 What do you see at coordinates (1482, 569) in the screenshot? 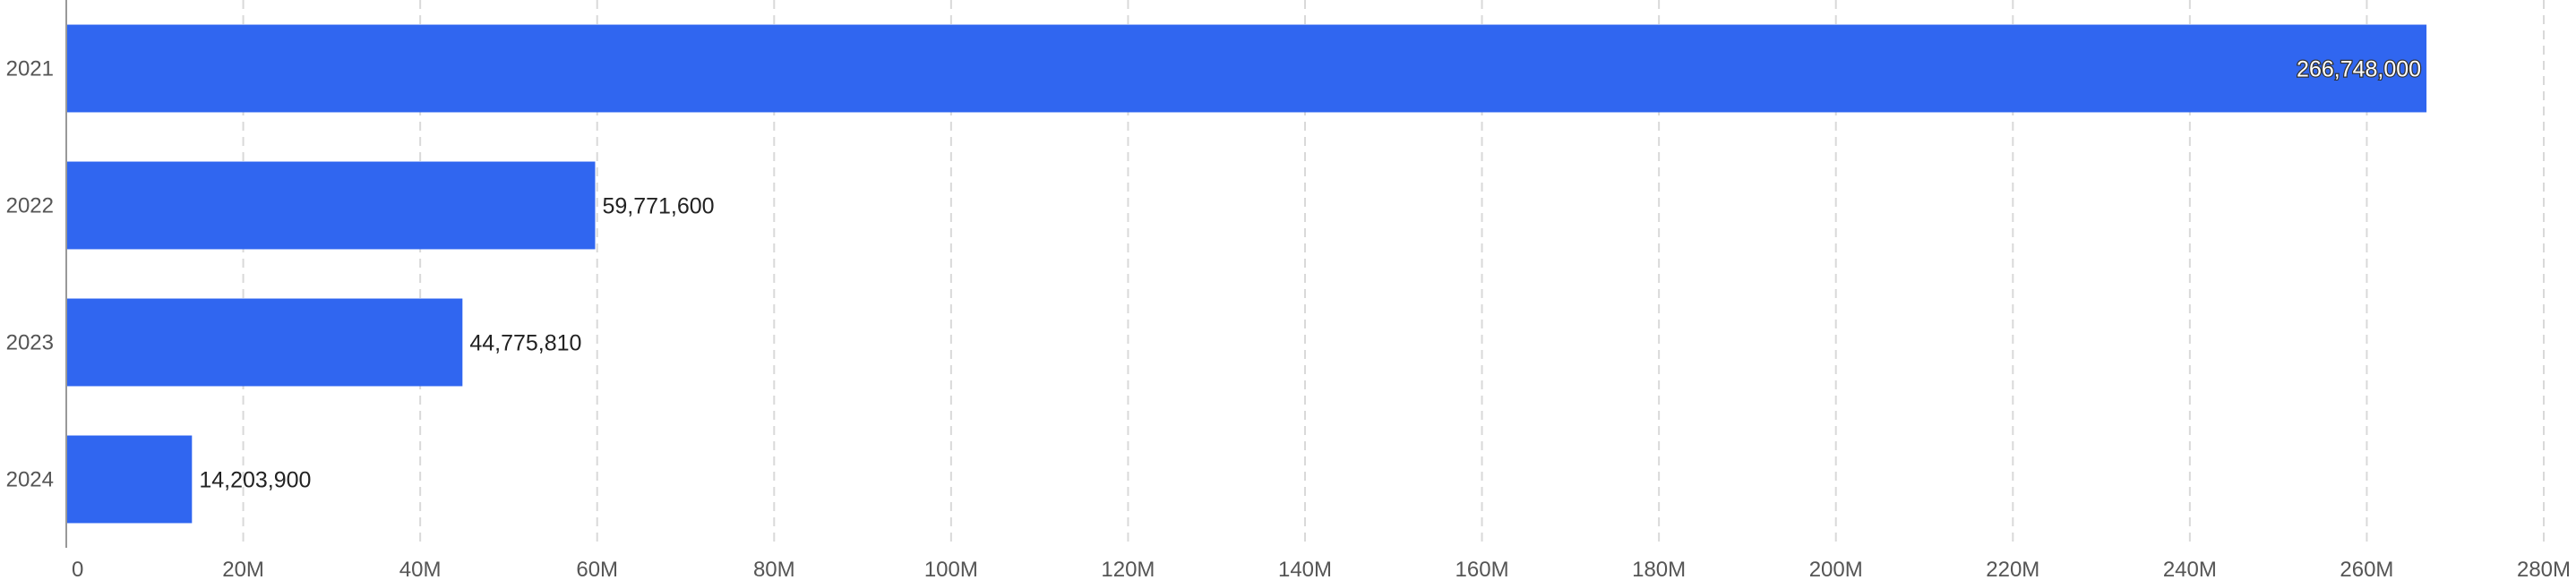
I see `x-tick-label: 160M` at bounding box center [1482, 569].